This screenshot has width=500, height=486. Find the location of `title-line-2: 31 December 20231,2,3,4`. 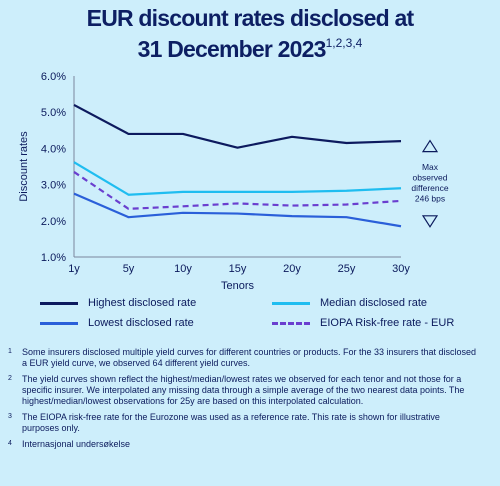

title-line-2: 31 December 20231,2,3,4 is located at coordinates (250, 46).